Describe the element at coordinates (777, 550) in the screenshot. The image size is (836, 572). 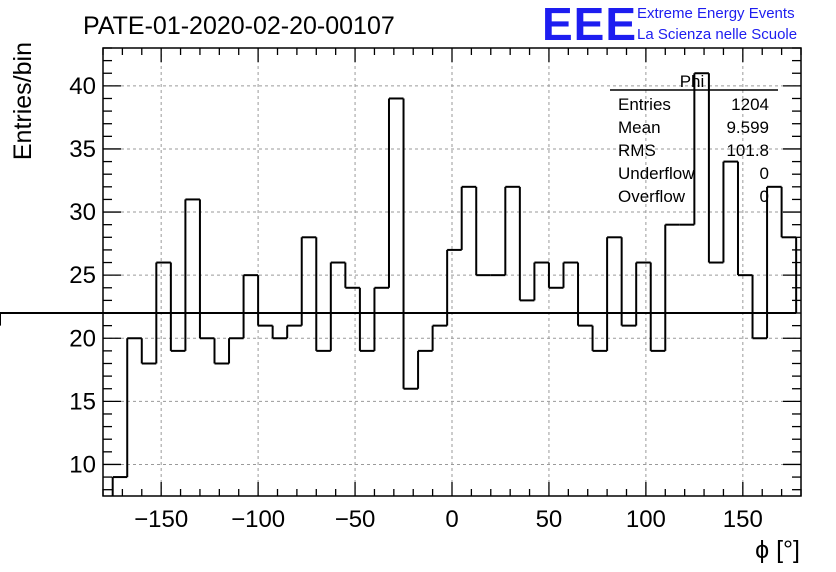
I see `x-axis-title: ϕ [°]` at that location.